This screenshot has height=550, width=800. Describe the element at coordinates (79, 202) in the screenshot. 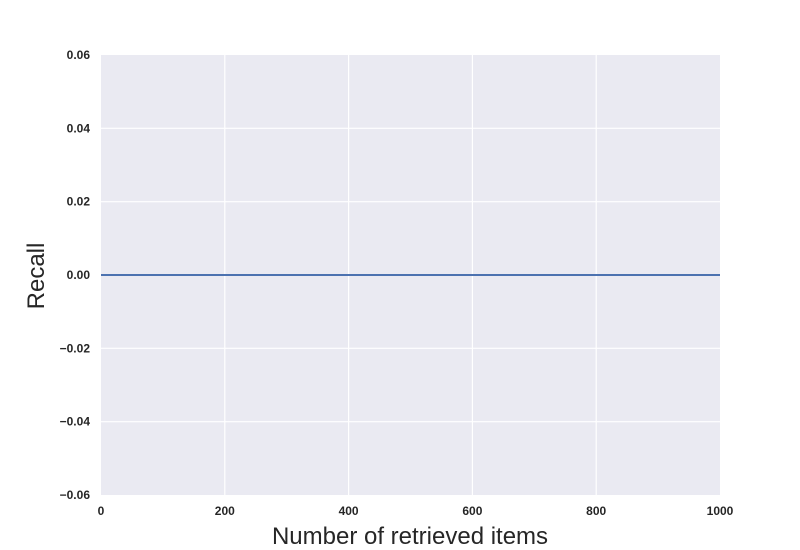

I see `y-tick-label: 0.02` at that location.